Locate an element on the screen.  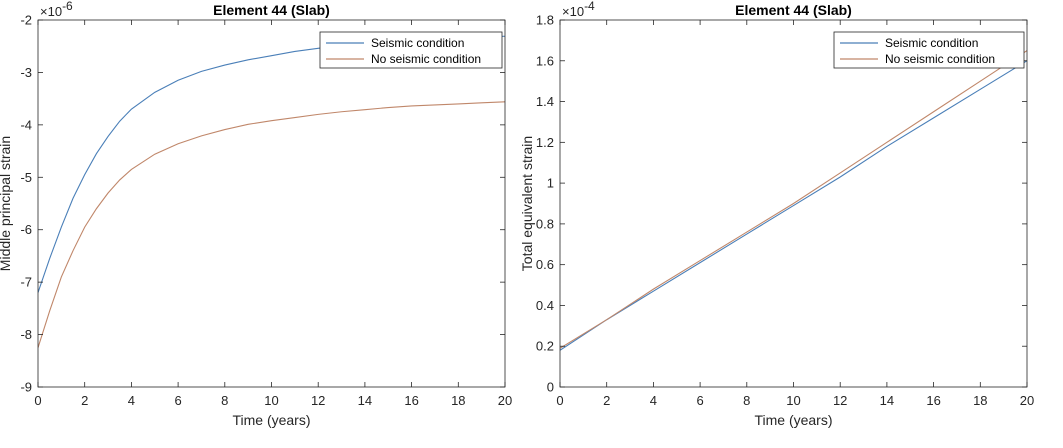
chart-2-x-tick-label: 14 is located at coordinates (887, 400).